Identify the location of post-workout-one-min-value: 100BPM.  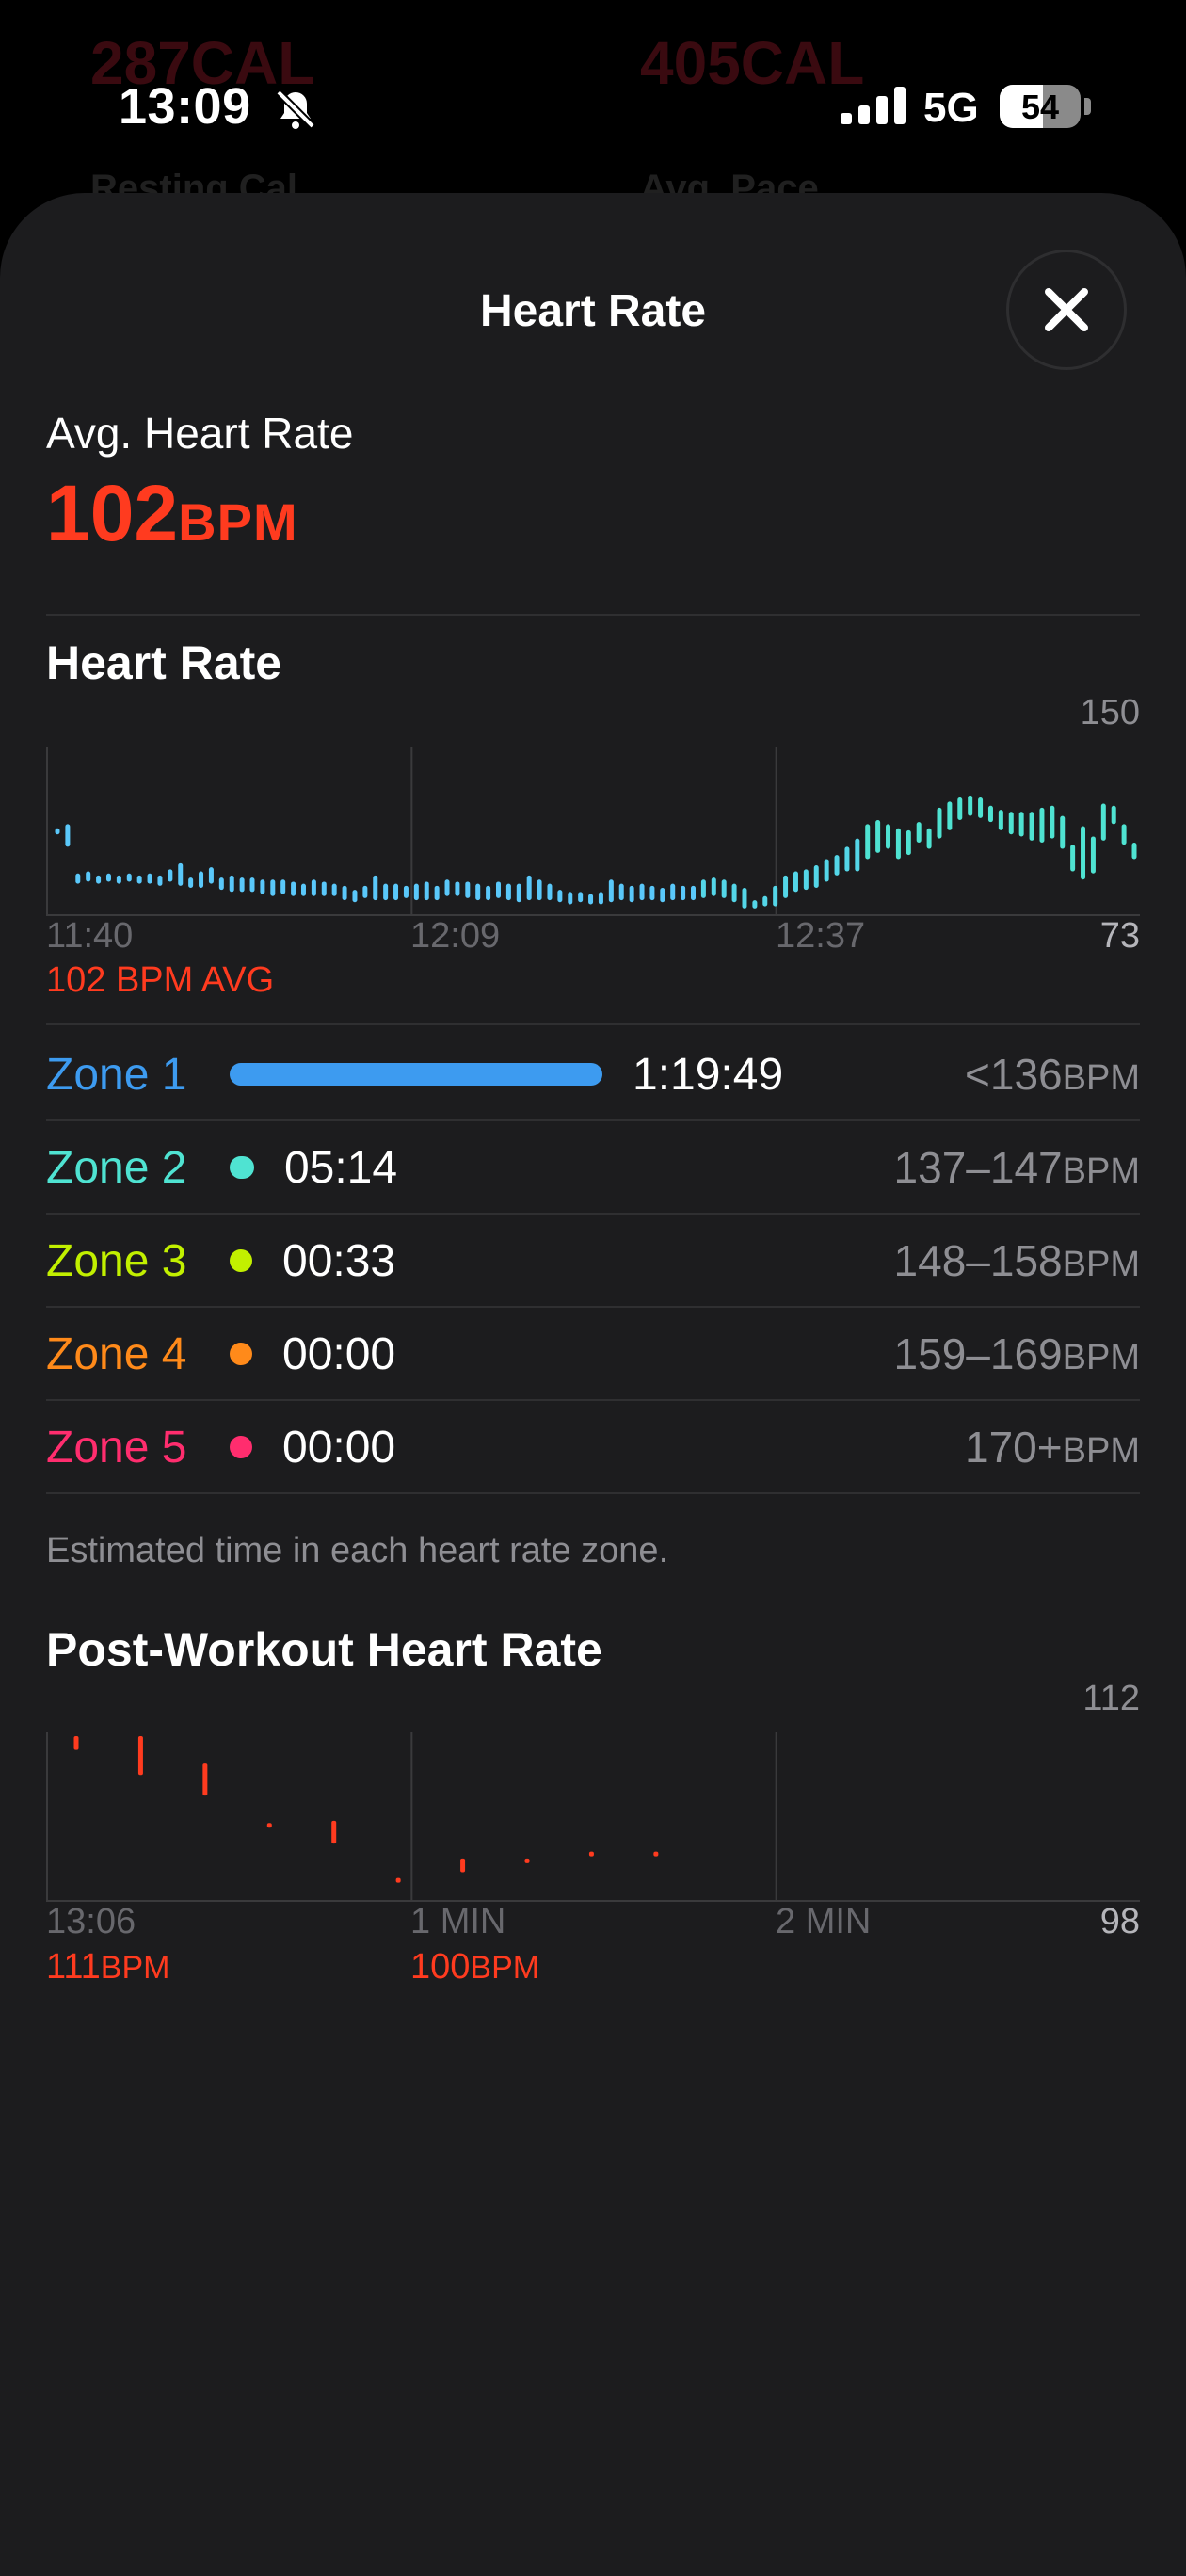
(474, 1967).